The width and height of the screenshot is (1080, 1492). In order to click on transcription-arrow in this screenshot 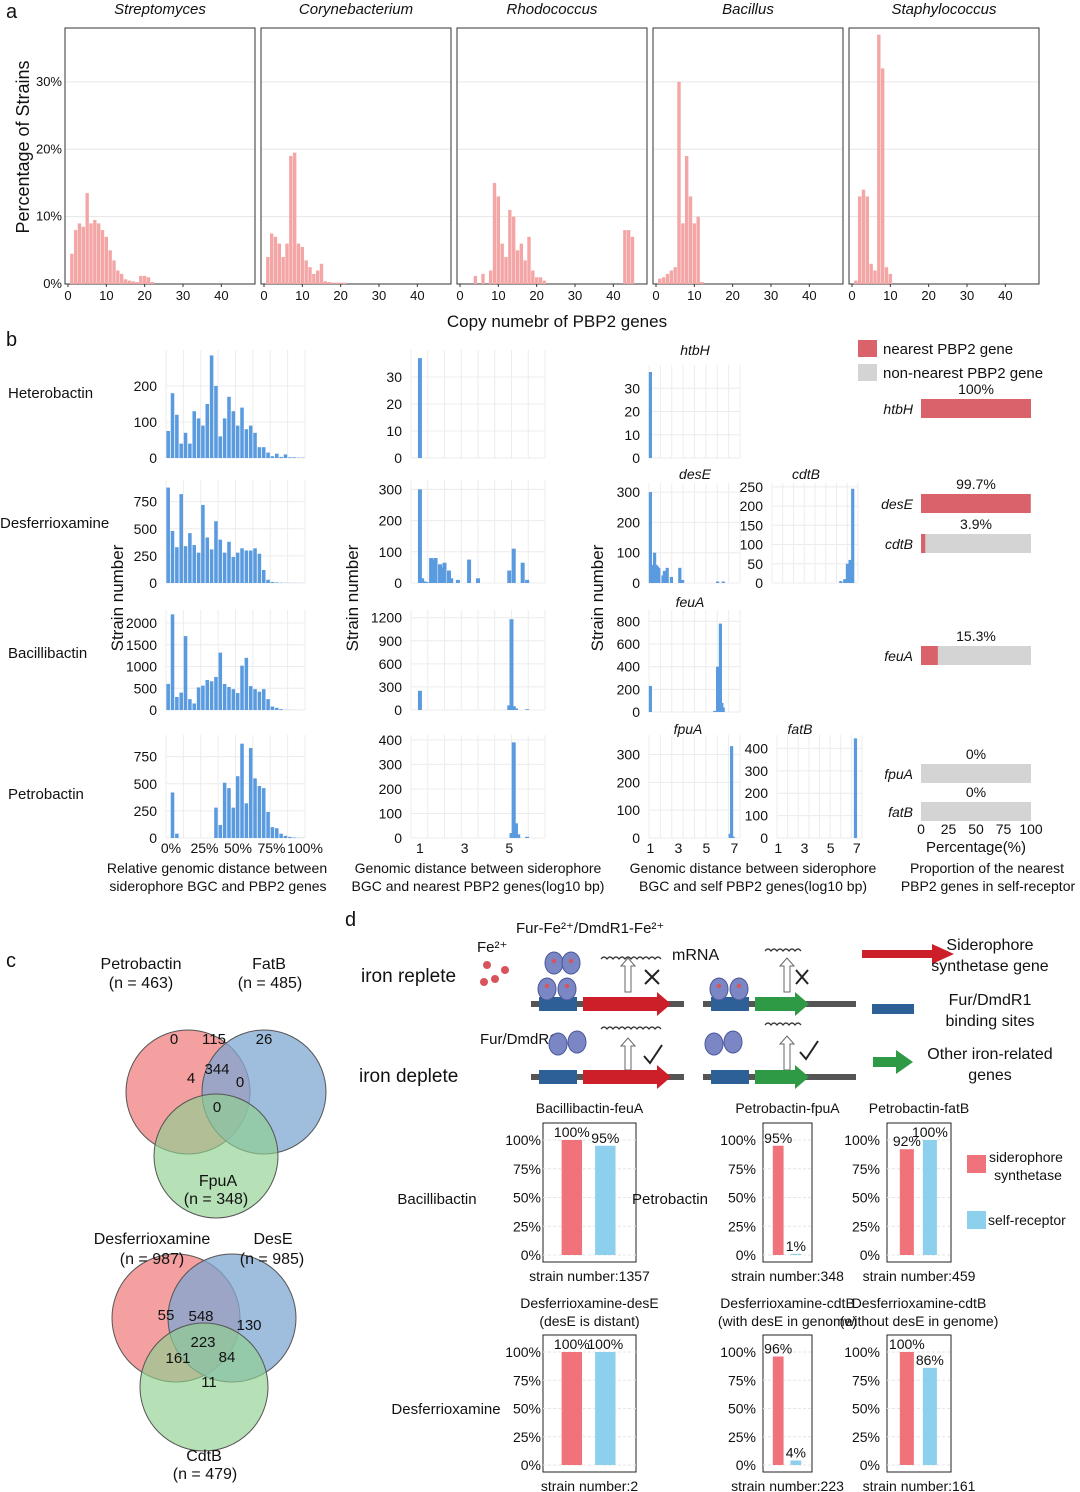, I will do `click(787, 975)`.